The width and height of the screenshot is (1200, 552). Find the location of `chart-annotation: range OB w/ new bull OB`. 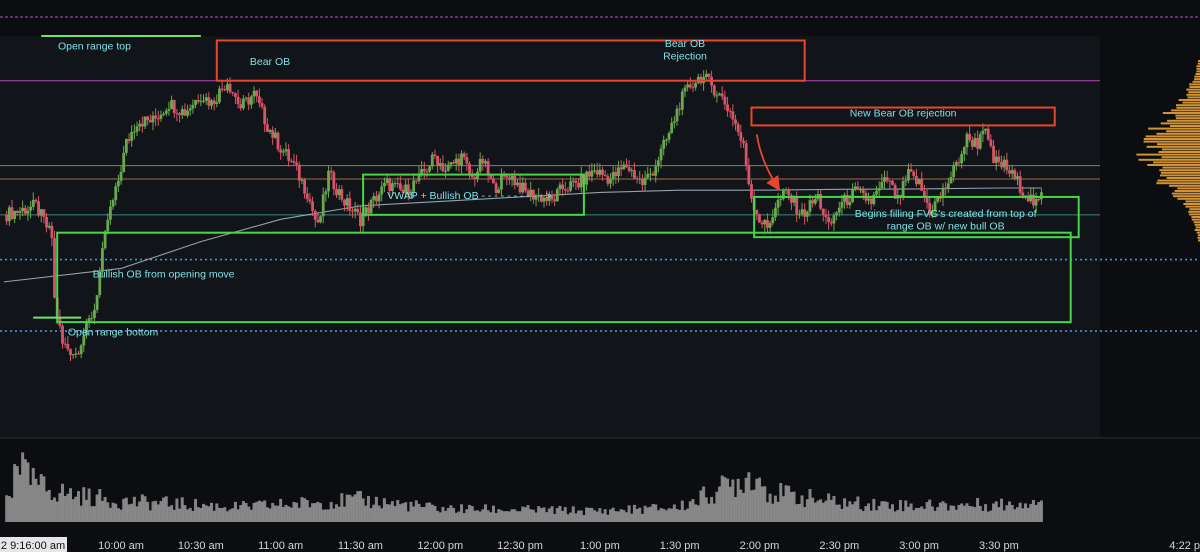

chart-annotation: range OB w/ new bull OB is located at coordinates (946, 227).